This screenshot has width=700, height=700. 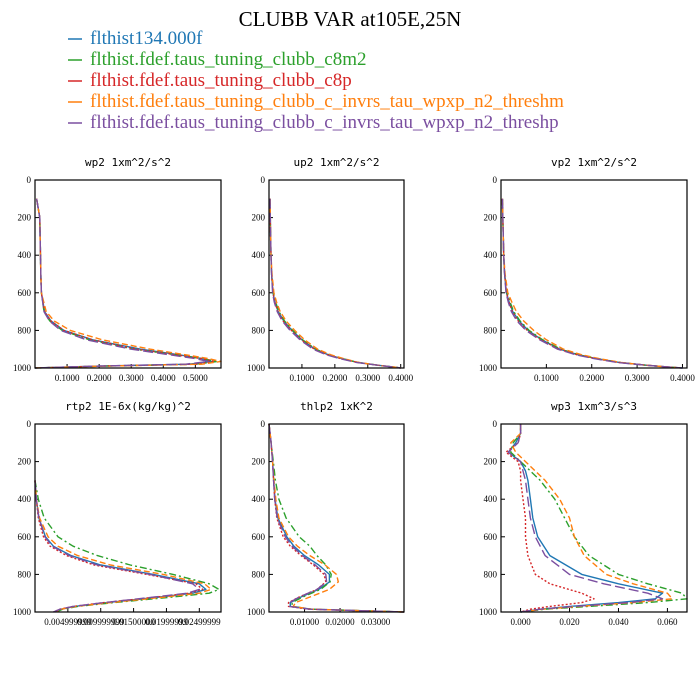 I want to click on legend-entry: flthist134.000f, so click(x=146, y=38).